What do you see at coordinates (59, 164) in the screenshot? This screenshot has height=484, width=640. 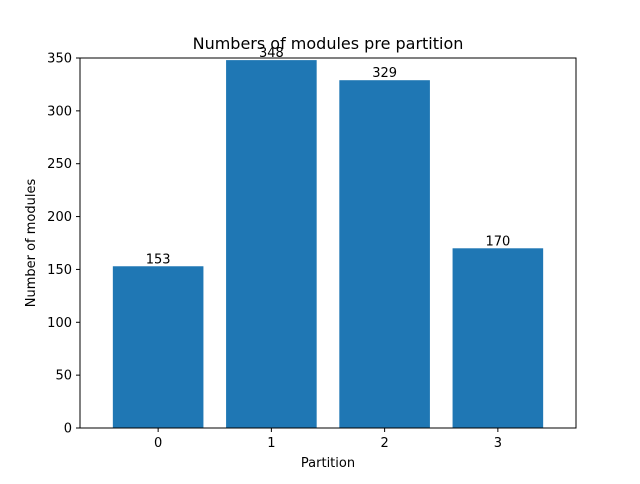 I see `y-tick-label-250: 250` at bounding box center [59, 164].